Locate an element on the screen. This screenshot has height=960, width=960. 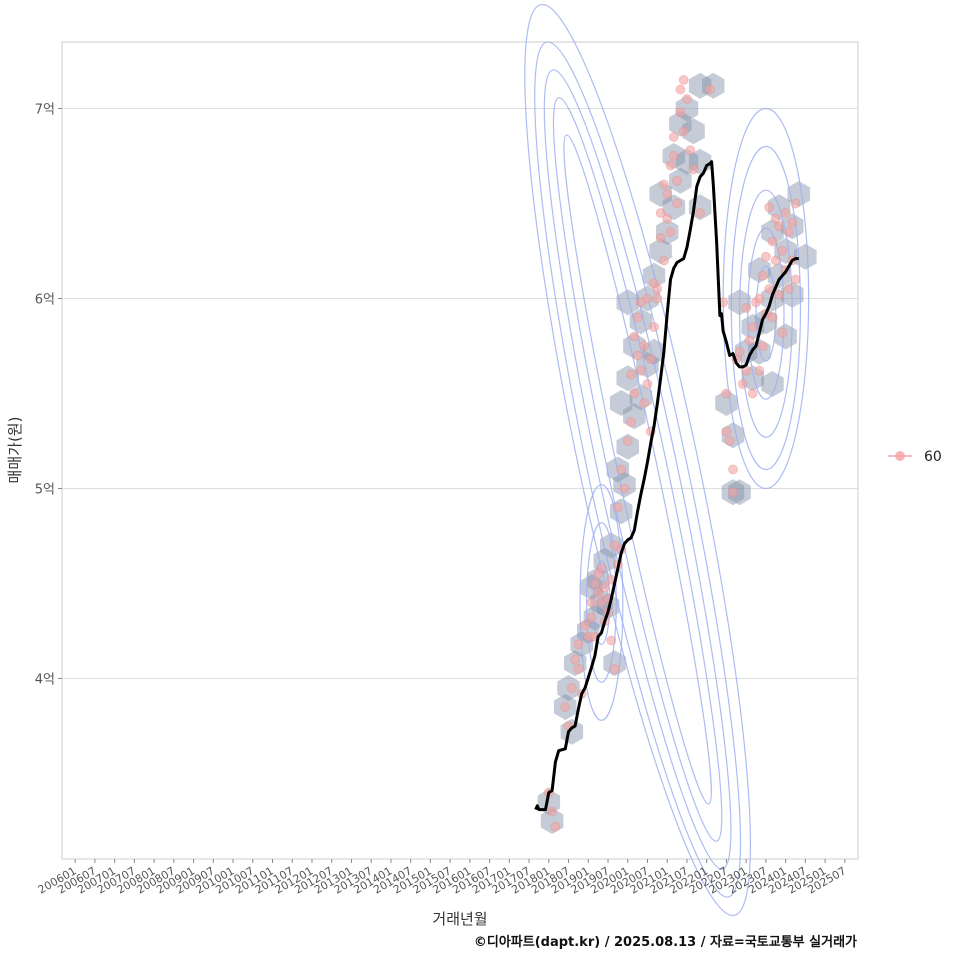
y-tick-label: 5억 is located at coordinates (45, 490).